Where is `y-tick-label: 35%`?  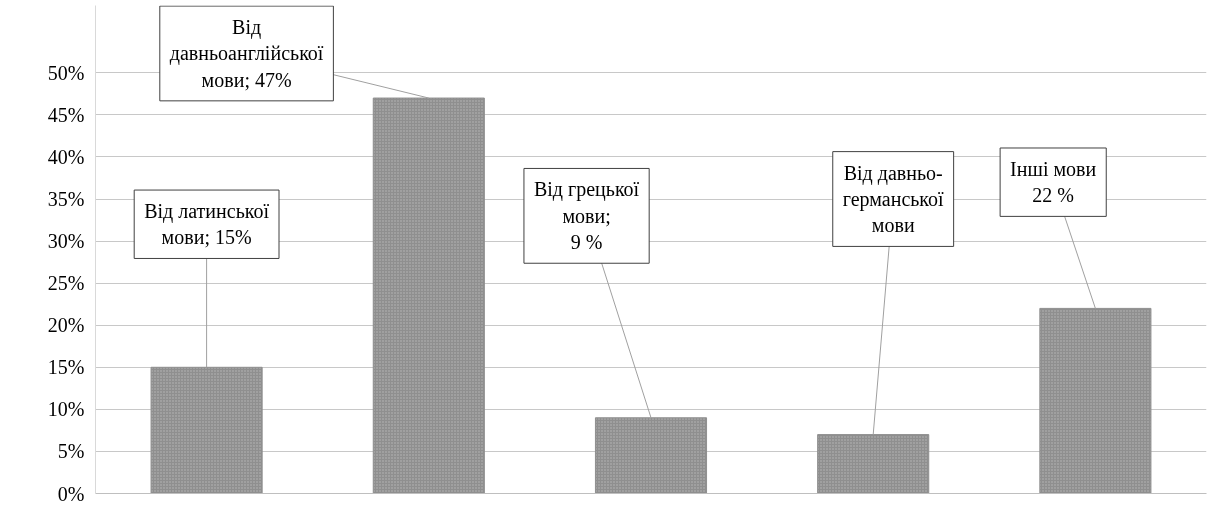
y-tick-label: 35% is located at coordinates (66, 199).